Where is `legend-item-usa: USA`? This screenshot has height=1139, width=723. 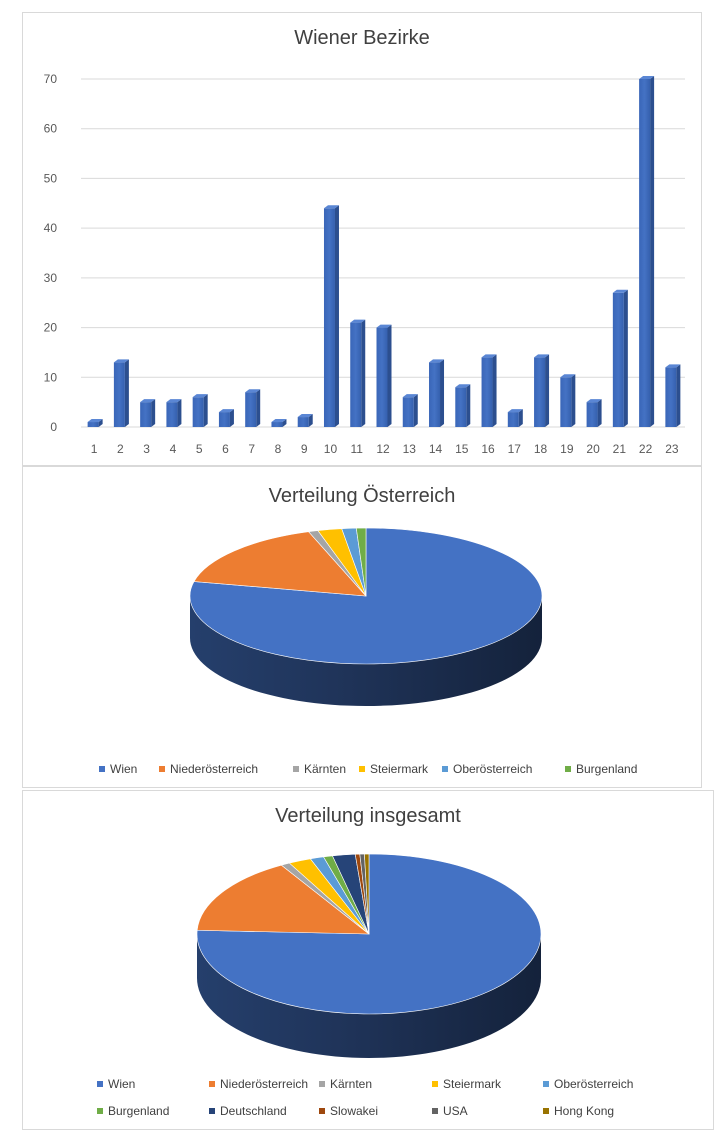
legend-item-usa: USA is located at coordinates (450, 1111).